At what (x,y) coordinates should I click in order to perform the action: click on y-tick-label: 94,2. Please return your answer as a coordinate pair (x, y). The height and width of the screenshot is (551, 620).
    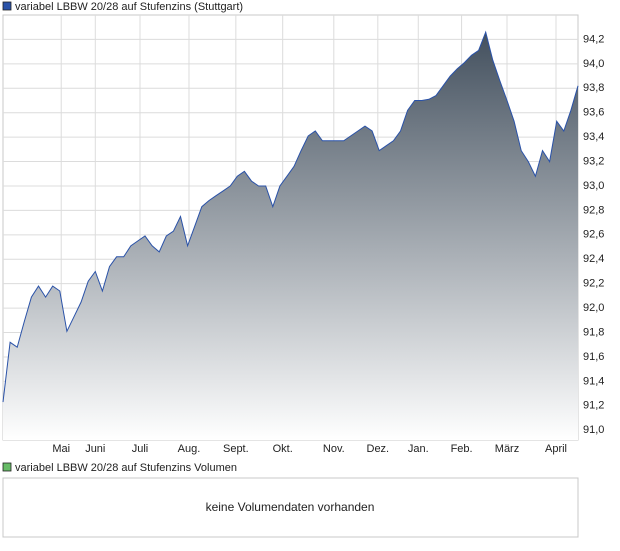
    Looking at the image, I should click on (593, 39).